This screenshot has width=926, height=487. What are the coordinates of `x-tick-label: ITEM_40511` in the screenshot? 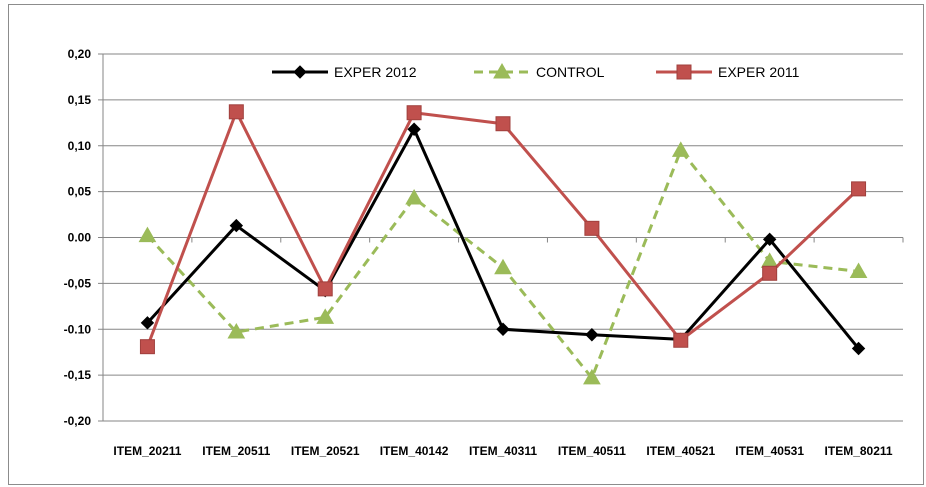 It's located at (592, 451).